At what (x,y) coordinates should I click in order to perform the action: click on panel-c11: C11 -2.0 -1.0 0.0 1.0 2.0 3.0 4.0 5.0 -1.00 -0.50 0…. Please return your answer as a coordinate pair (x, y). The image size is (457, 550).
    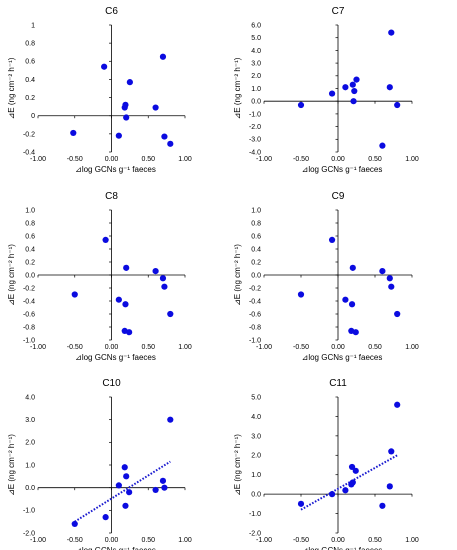
    Looking at the image, I should click on (326, 464).